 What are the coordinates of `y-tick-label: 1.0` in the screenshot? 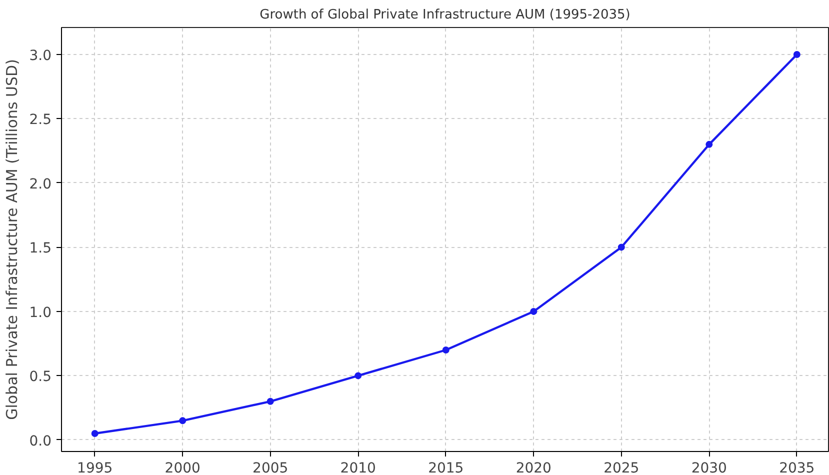 It's located at (40, 312).